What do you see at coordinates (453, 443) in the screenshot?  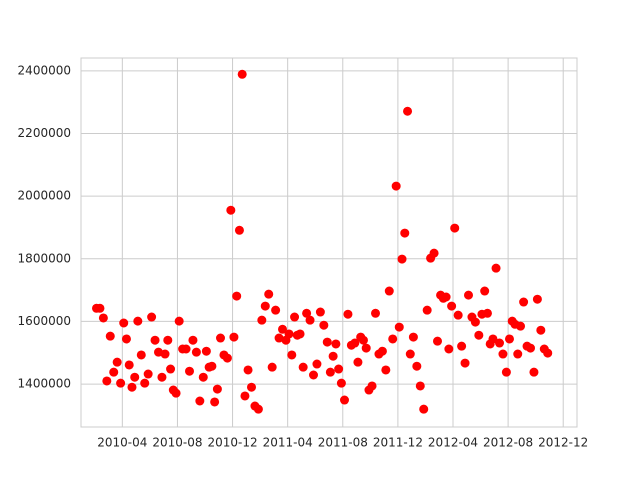 I see `x-tick-label: 2012-04` at bounding box center [453, 443].